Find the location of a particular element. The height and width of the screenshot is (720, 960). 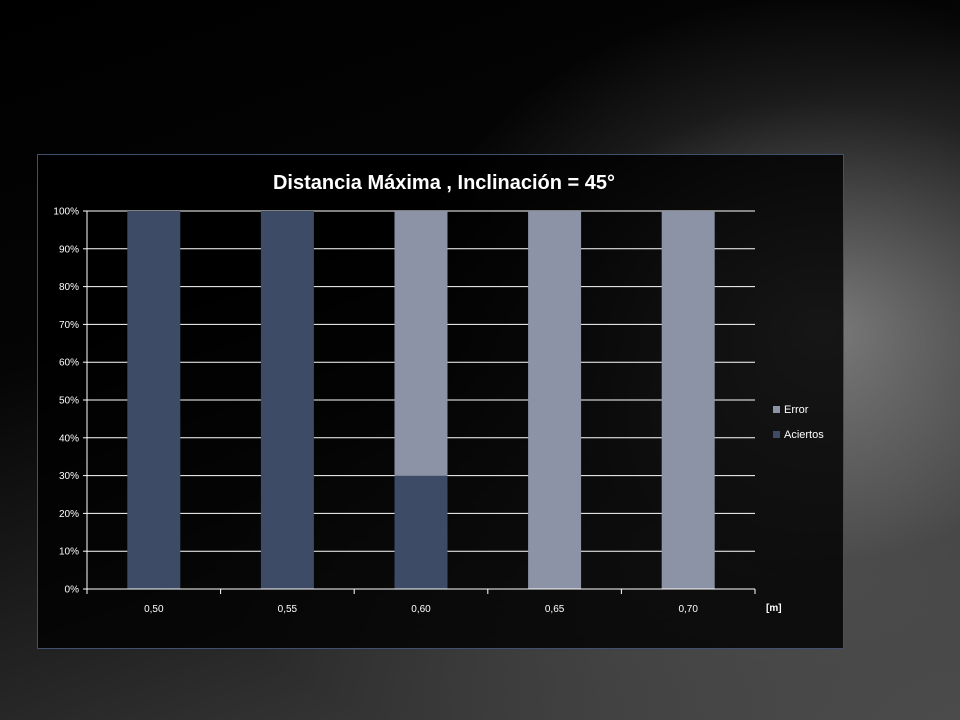

y-tick-label: 10% is located at coordinates (69, 552).